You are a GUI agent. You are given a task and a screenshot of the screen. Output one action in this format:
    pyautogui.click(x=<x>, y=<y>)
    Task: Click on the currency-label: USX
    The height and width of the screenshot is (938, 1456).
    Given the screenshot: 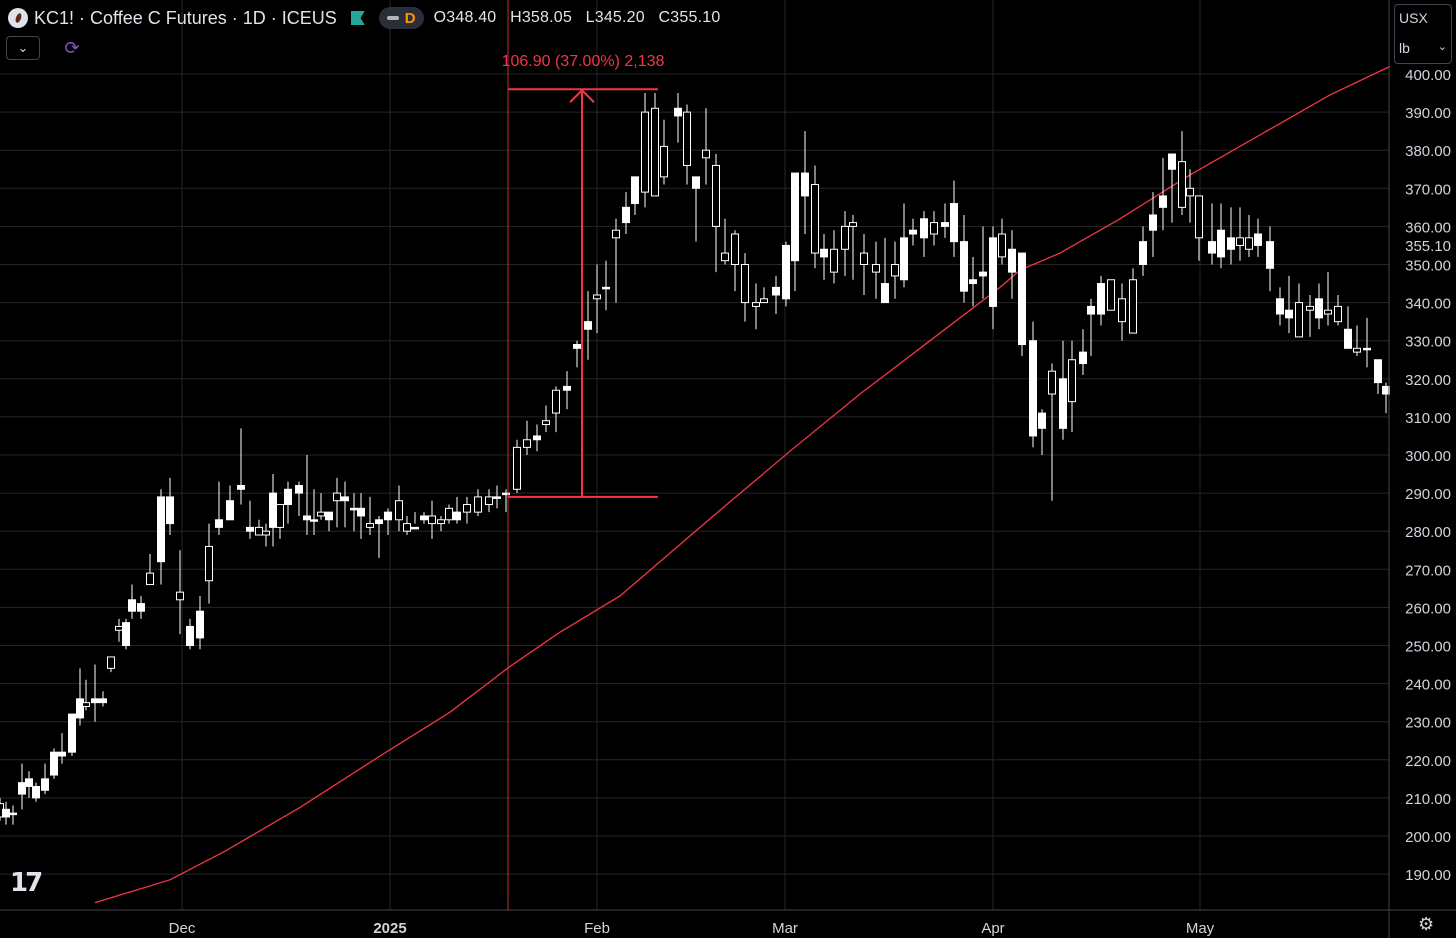 What is the action you would take?
    pyautogui.click(x=1413, y=18)
    